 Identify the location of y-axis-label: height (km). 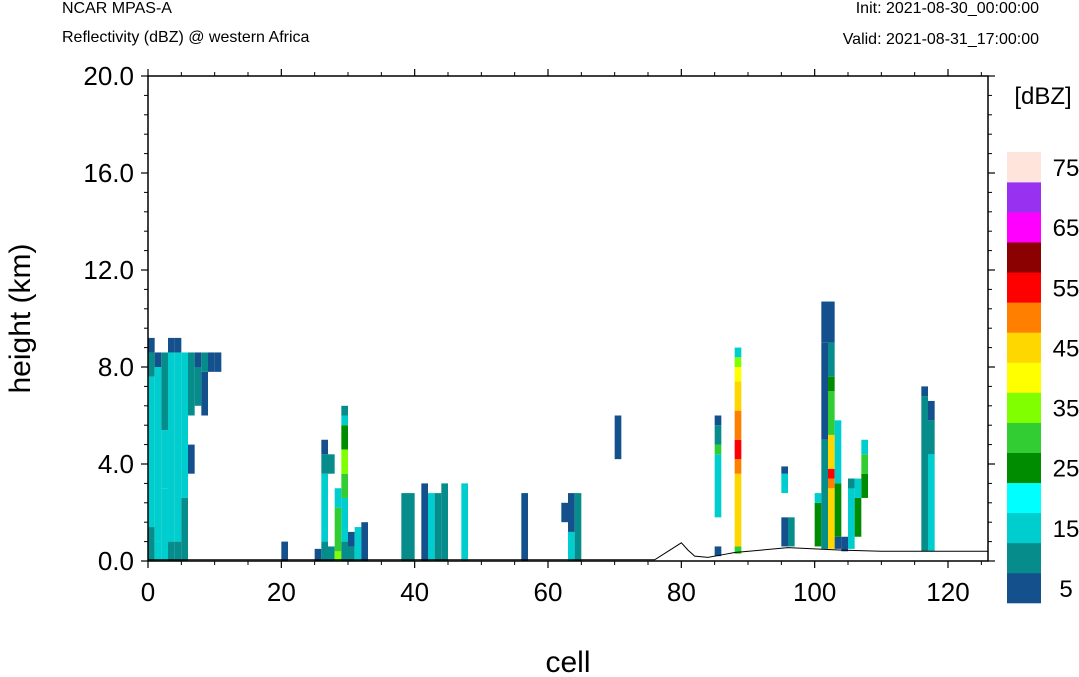
(20, 318).